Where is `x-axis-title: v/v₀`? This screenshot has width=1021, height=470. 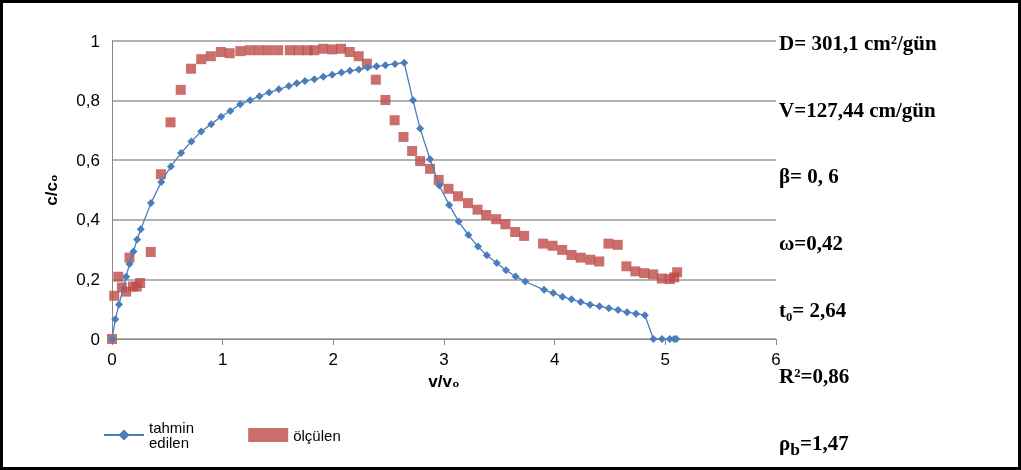
x-axis-title: v/v₀ is located at coordinates (444, 381).